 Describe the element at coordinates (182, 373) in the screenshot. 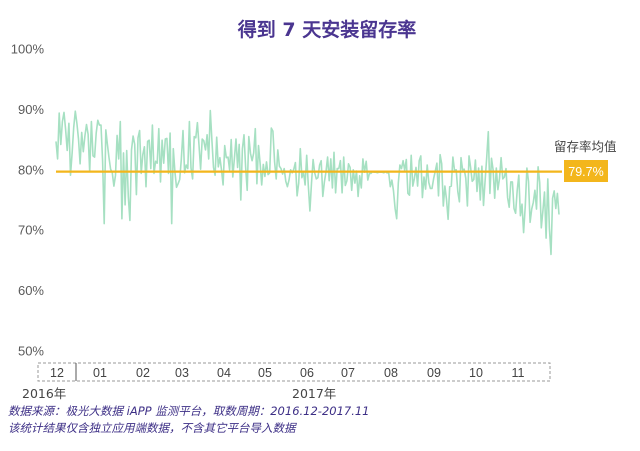

I see `month-label: 03` at that location.